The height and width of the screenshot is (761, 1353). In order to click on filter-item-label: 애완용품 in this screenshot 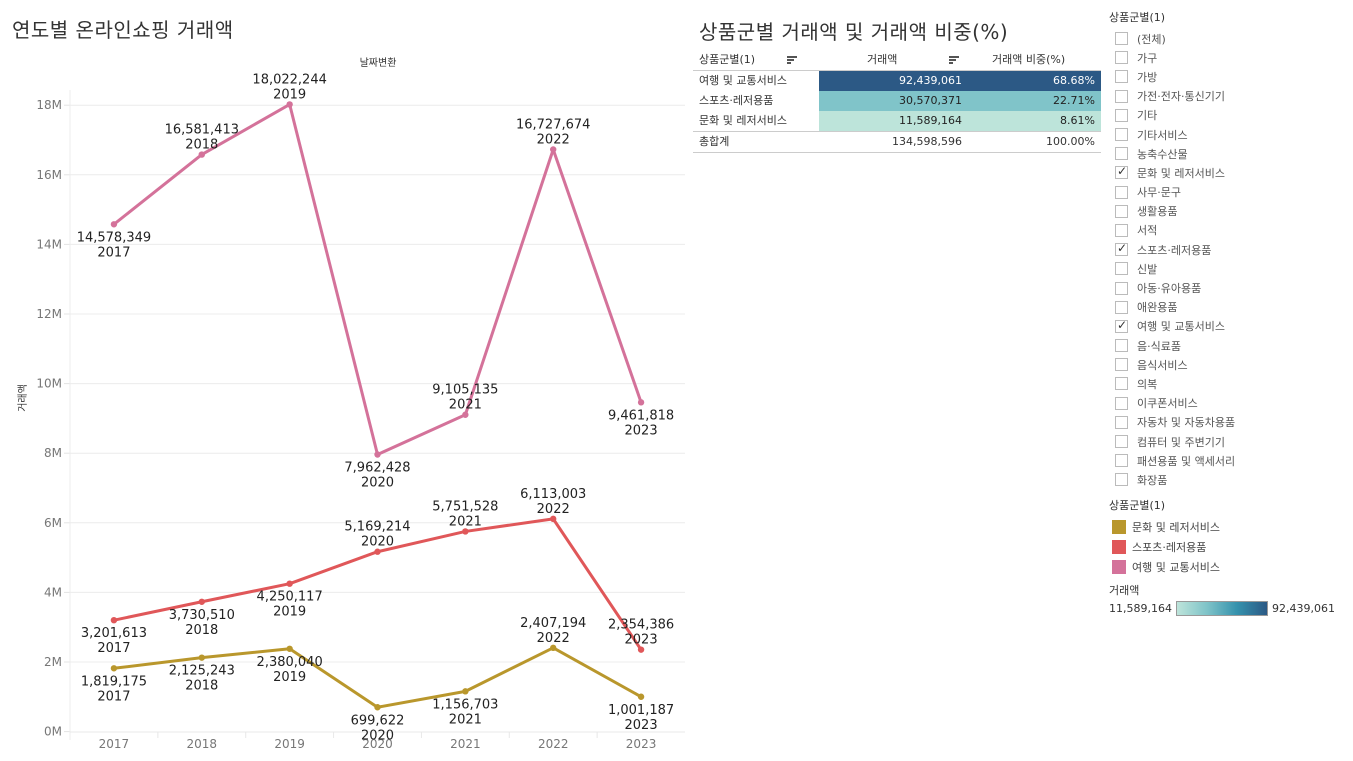, I will do `click(1157, 308)`.